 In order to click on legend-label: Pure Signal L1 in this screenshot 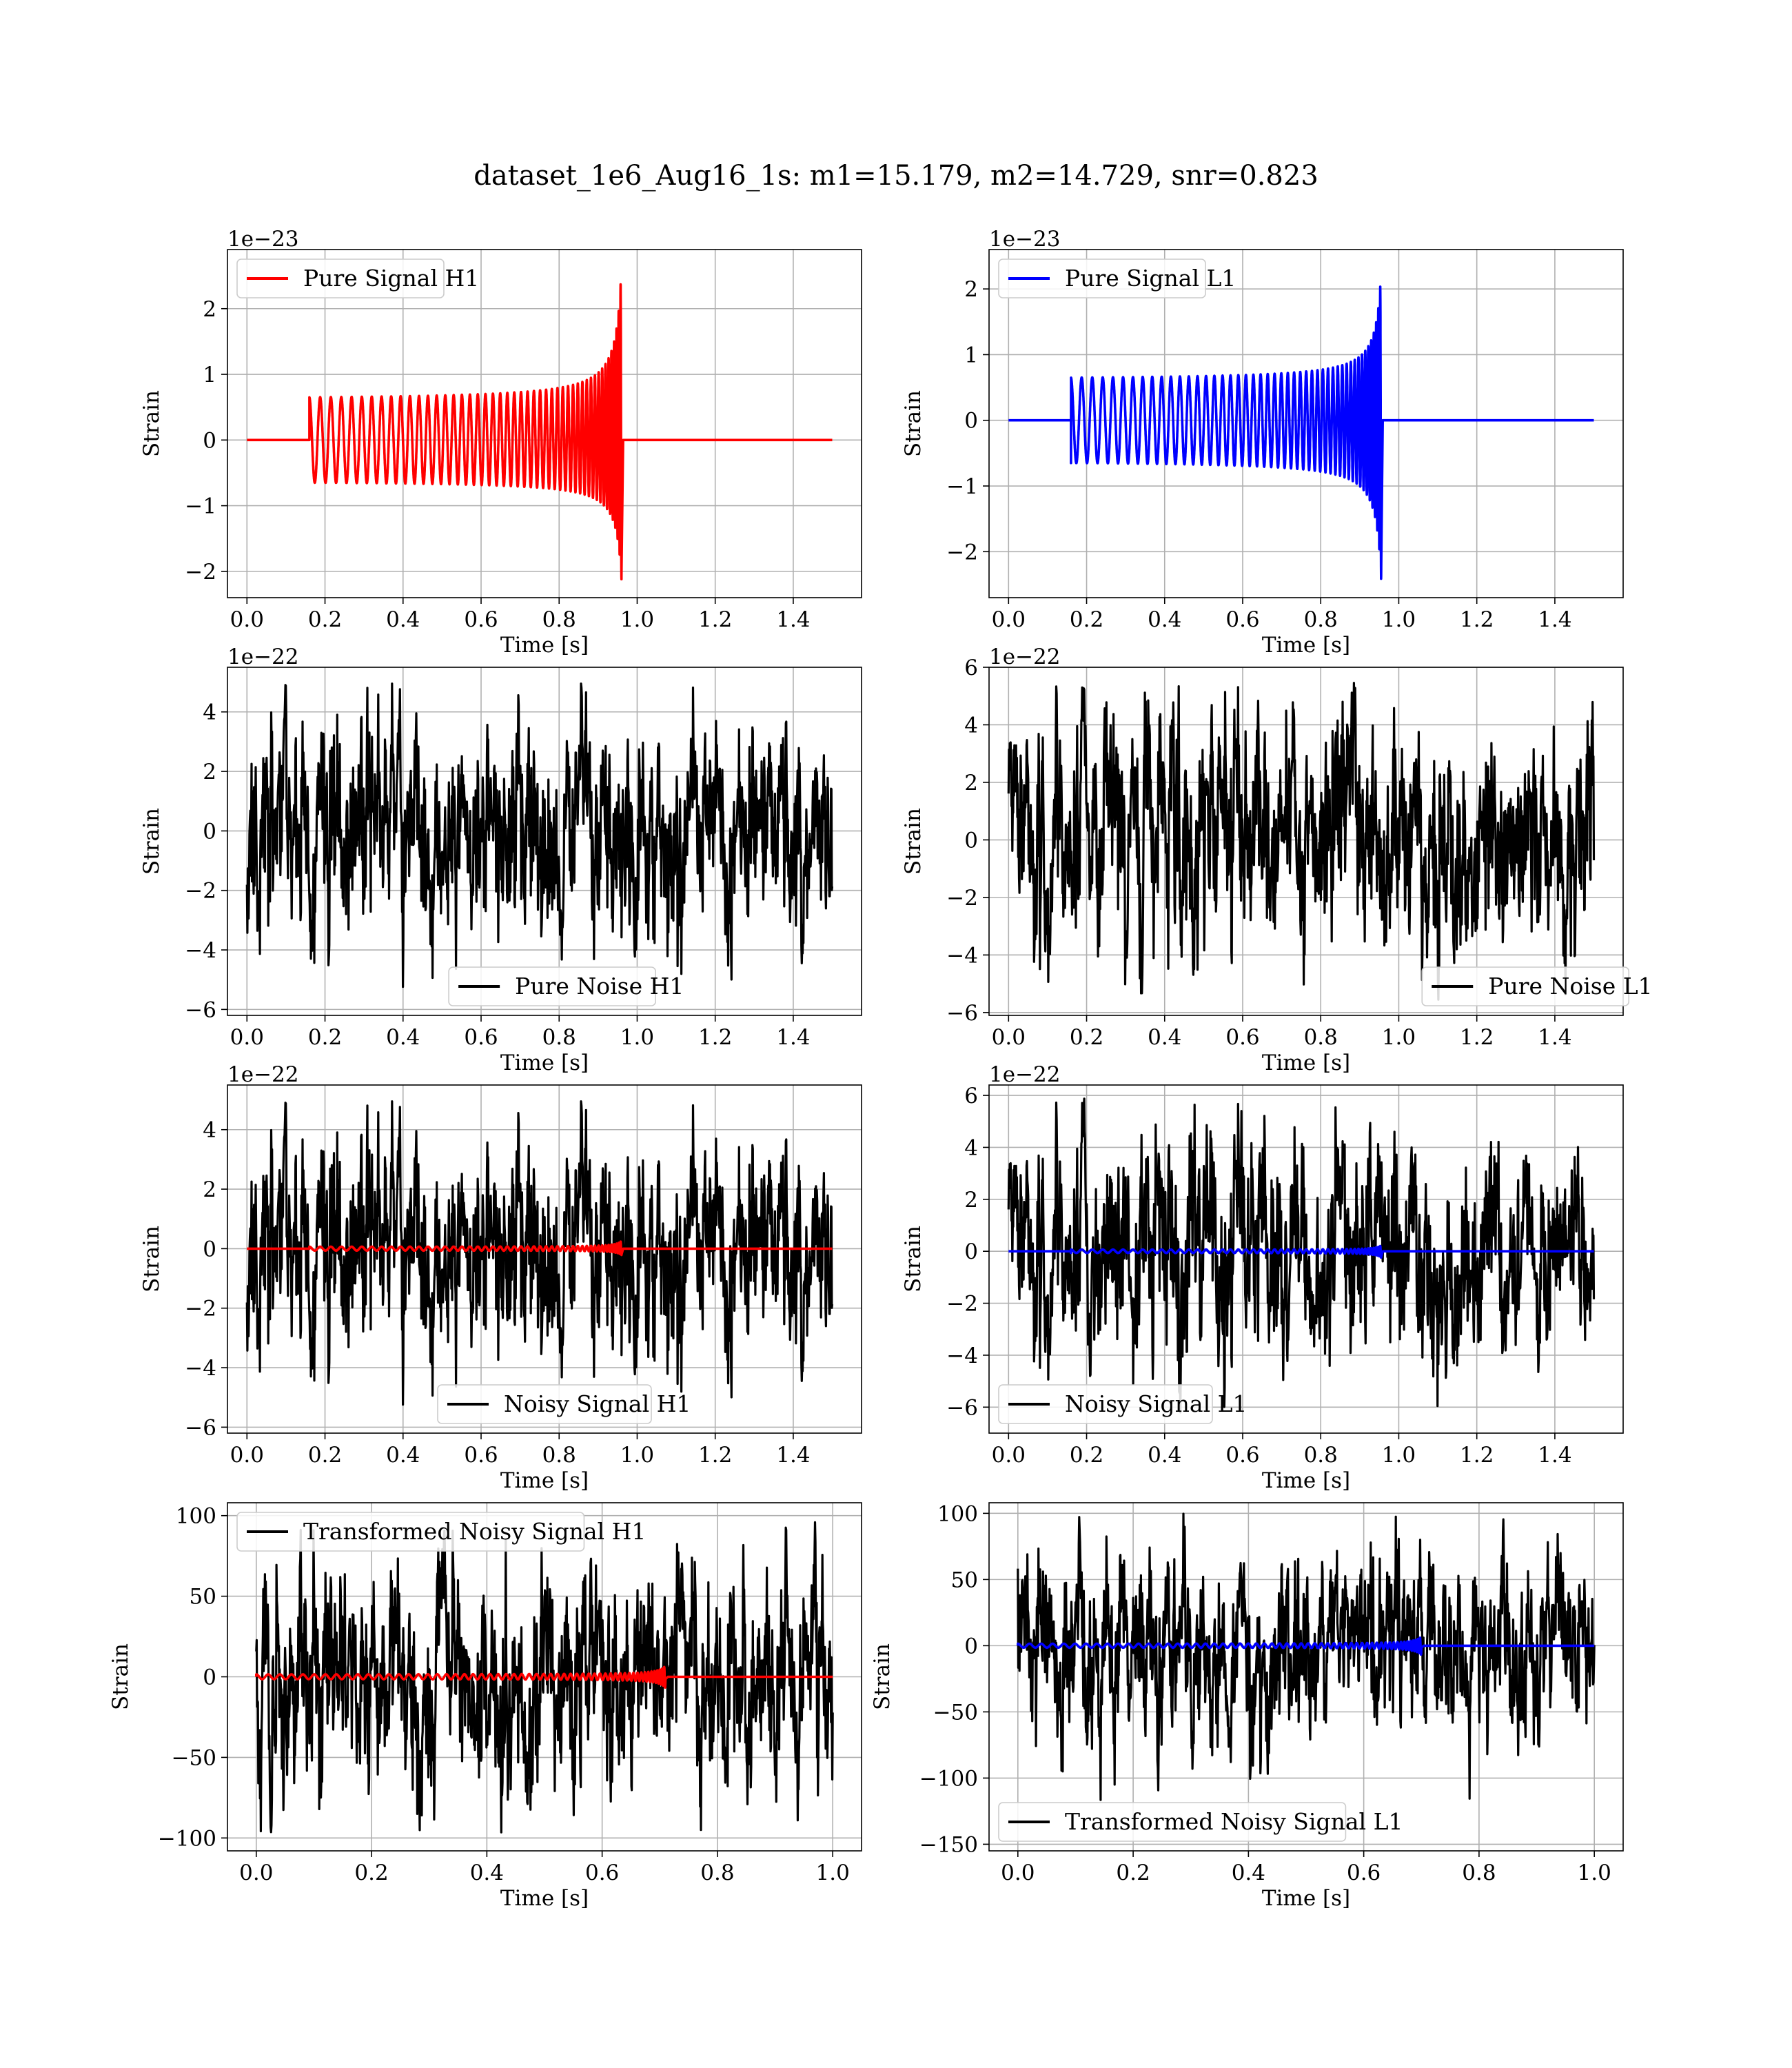, I will do `click(1150, 278)`.